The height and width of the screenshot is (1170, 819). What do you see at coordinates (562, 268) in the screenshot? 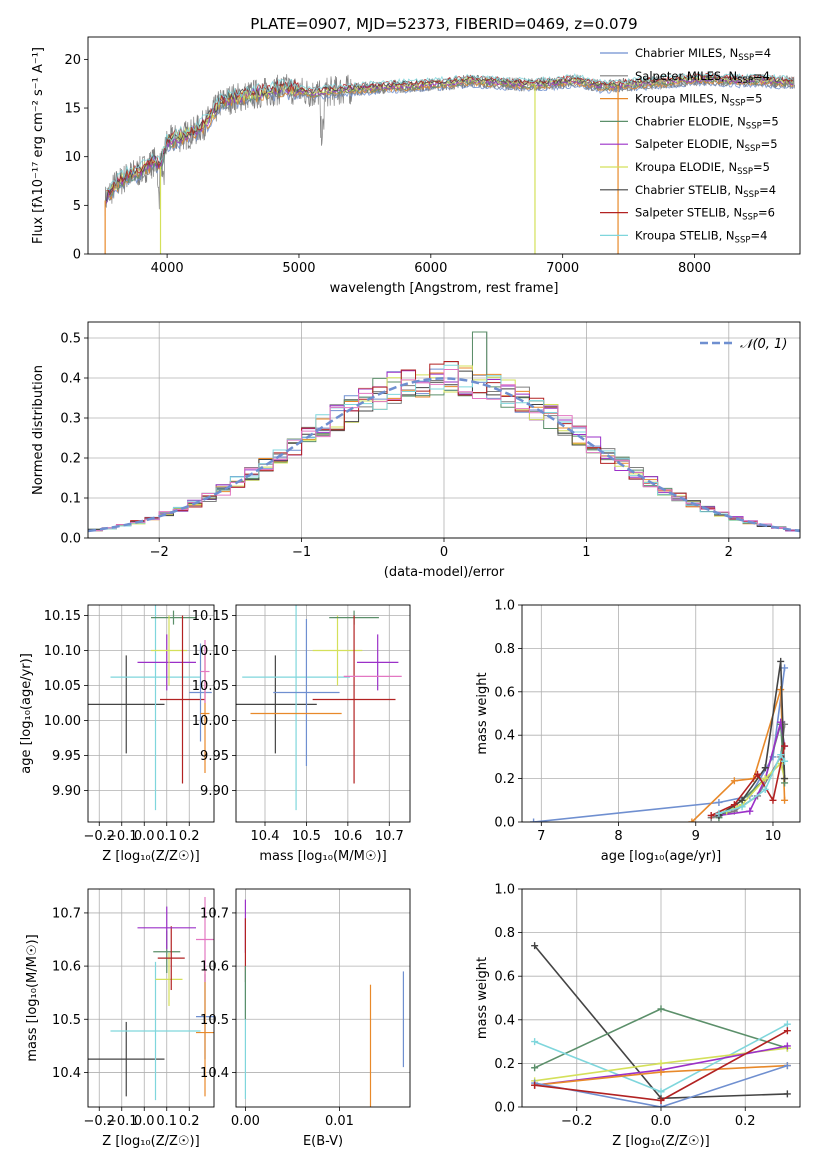
I see `x-tick-label: 7000` at bounding box center [562, 268].